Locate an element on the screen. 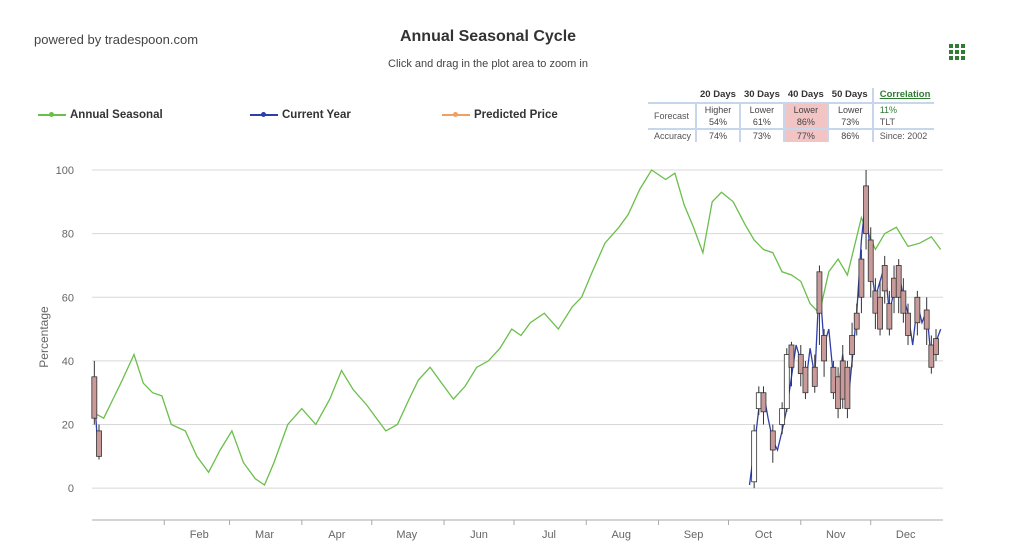 The height and width of the screenshot is (553, 1024). header-20-days: 20 Days is located at coordinates (718, 94).